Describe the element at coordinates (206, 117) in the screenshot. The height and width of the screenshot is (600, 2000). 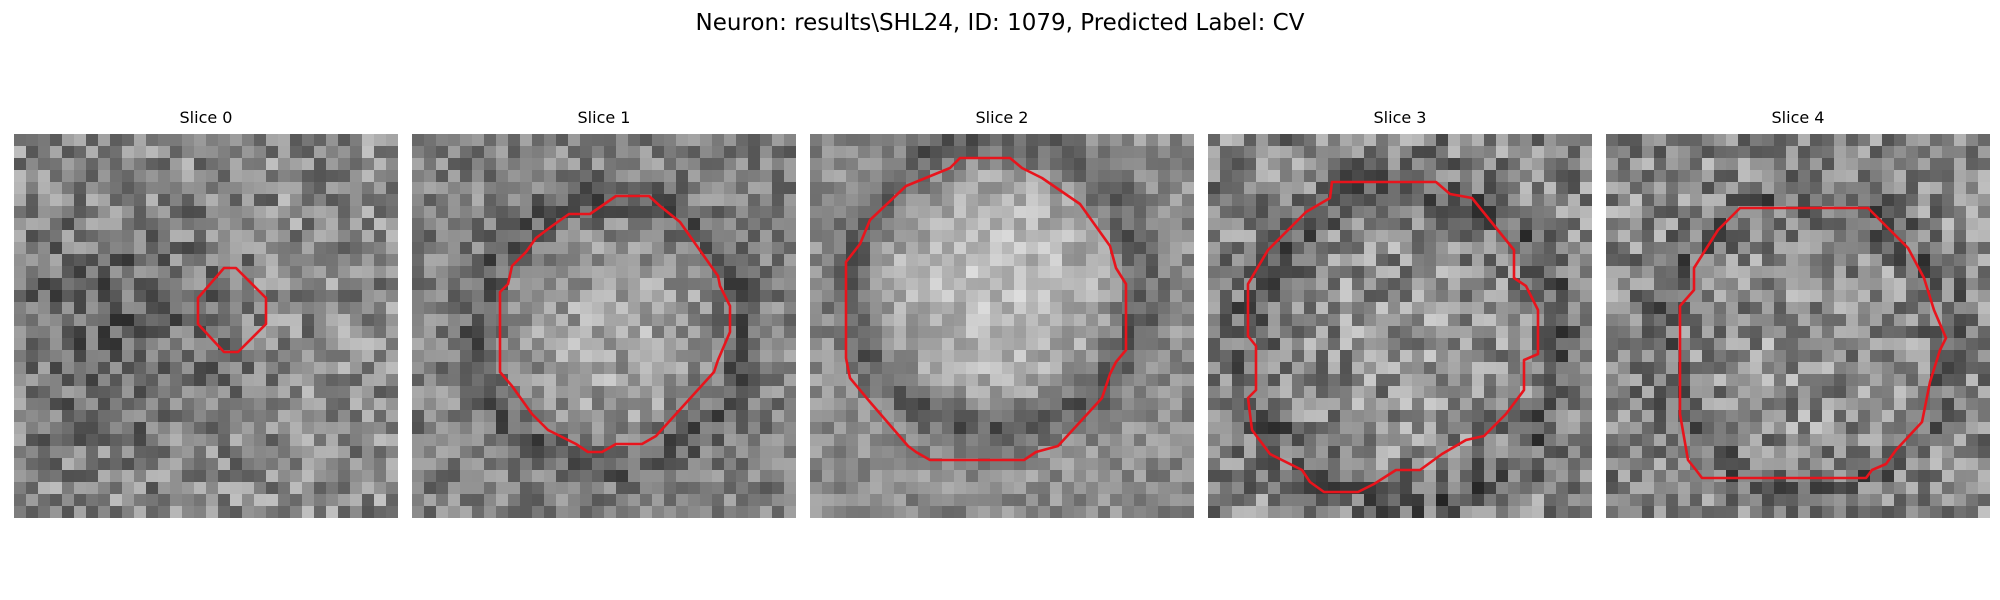
I see `slice-title-0: Slice 0` at that location.